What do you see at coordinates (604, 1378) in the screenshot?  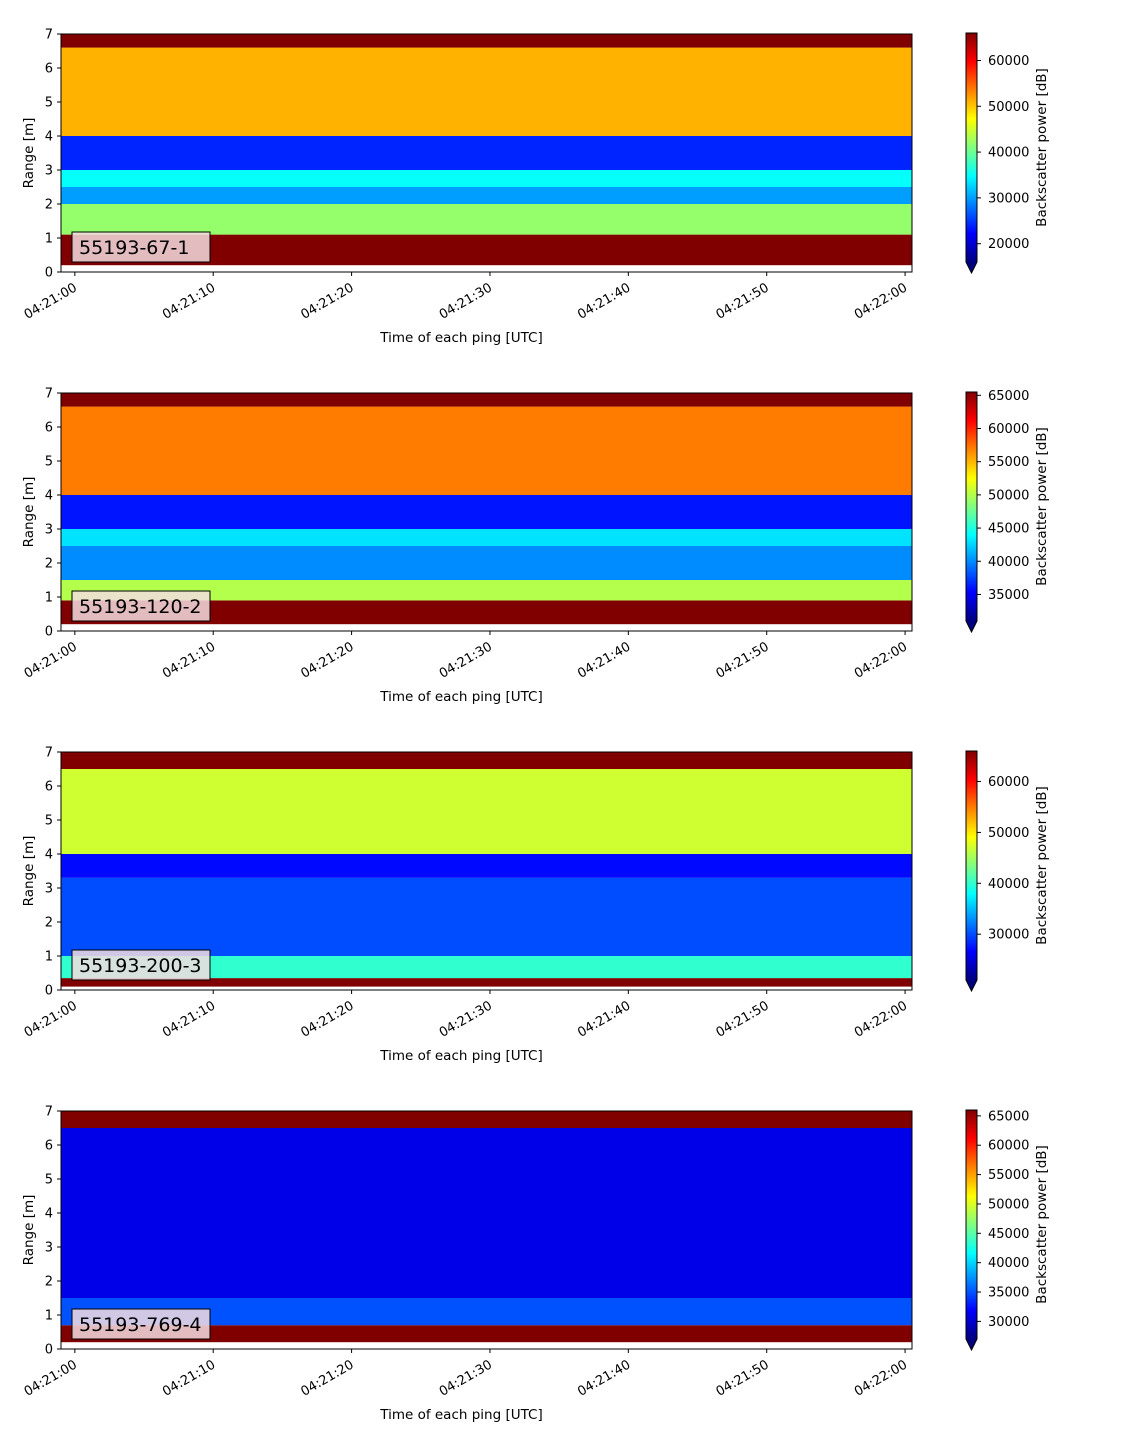 I see `x-tick-label: 04:21:40` at bounding box center [604, 1378].